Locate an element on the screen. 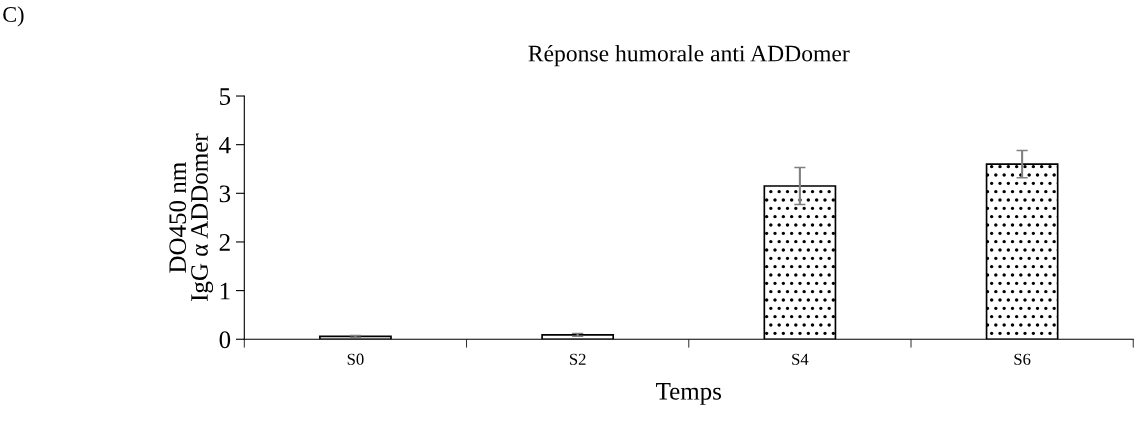 This screenshot has height=423, width=1147. y-tick-label: 4 is located at coordinates (225, 145).